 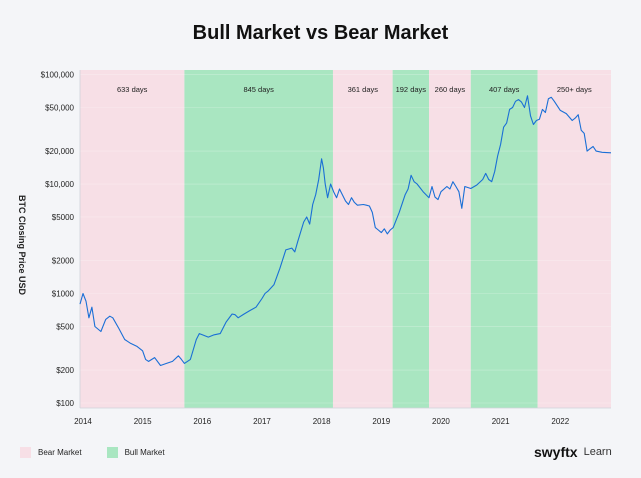 What do you see at coordinates (363, 89) in the screenshot?
I see `period-label: 361 days` at bounding box center [363, 89].